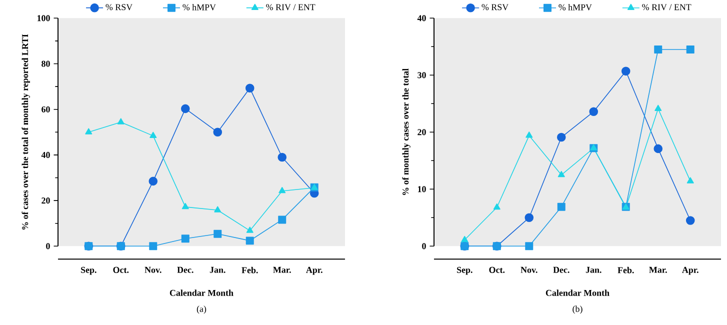  I want to click on y-axis-title: % of cases over the total of monthly reported LRTI, so click(26, 132).